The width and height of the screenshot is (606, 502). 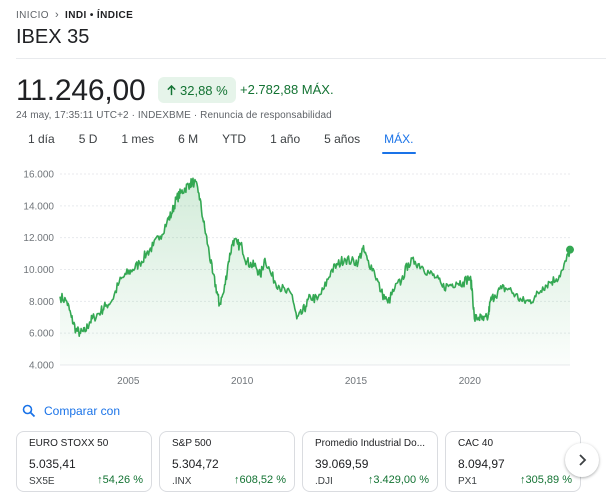 What do you see at coordinates (285, 139) in the screenshot?
I see `tab-1-year: 1 año` at bounding box center [285, 139].